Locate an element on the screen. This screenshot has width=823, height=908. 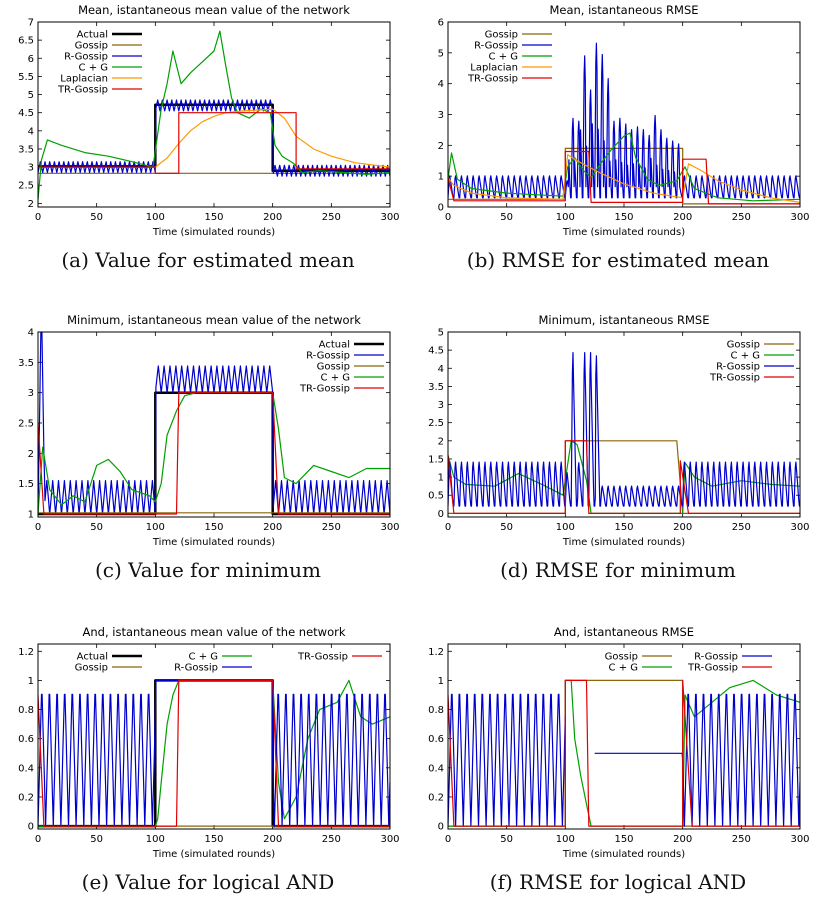
series-line-c-g is located at coordinates (624, 167).